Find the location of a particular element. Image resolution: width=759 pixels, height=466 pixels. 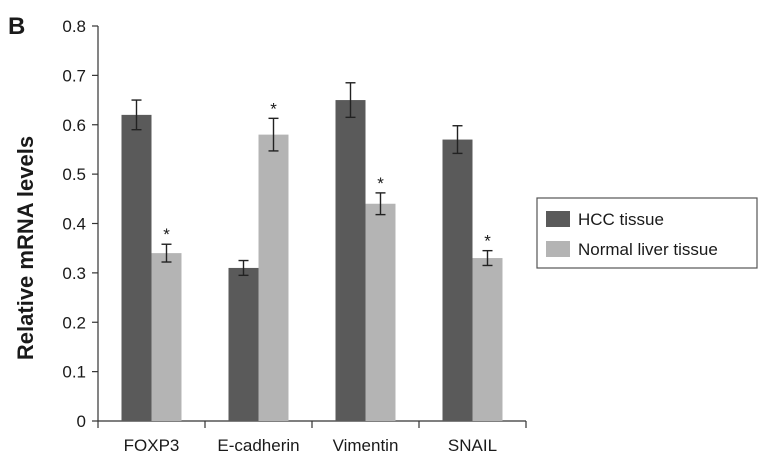

y-tick-label: 0.6 is located at coordinates (74, 125).